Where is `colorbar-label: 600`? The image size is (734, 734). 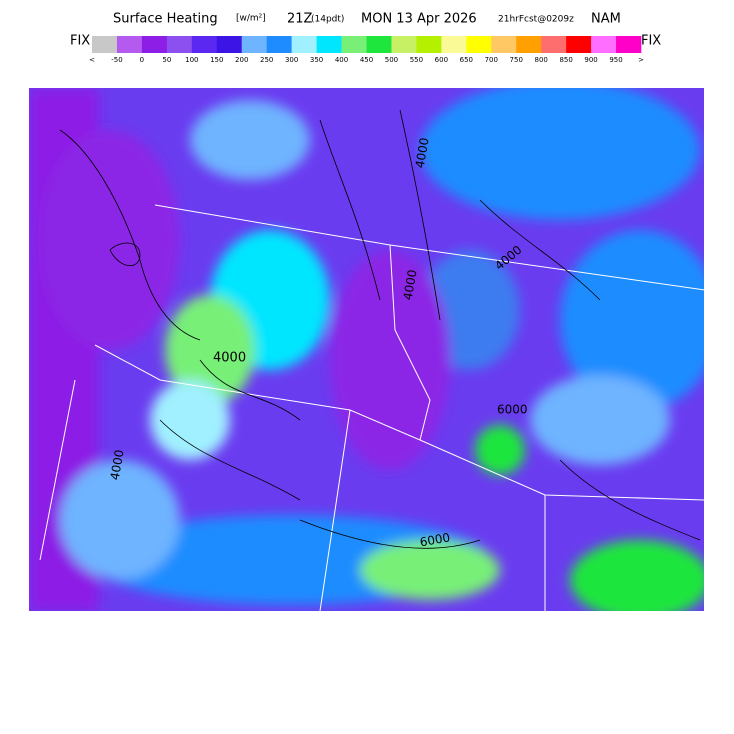 colorbar-label: 600 is located at coordinates (441, 60).